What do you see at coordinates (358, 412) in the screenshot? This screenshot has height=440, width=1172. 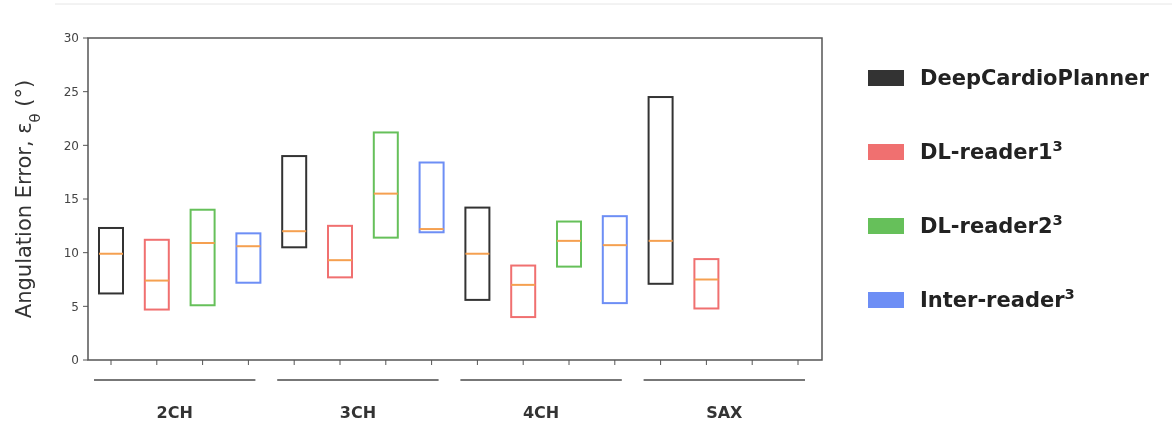 I see `x-tick-label: 3CH` at bounding box center [358, 412].